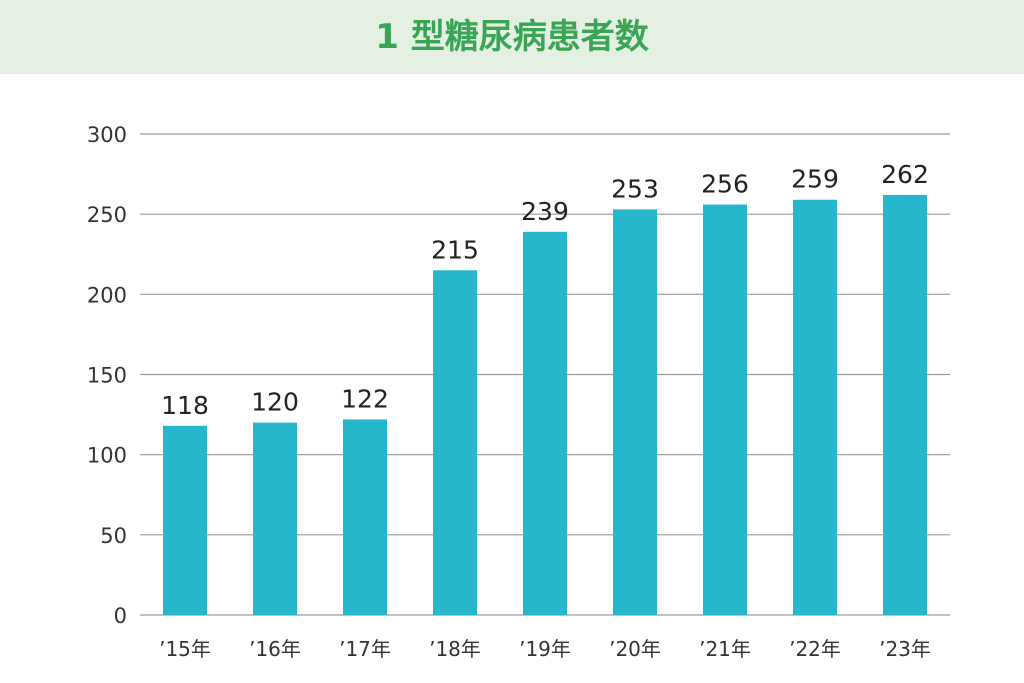 The height and width of the screenshot is (683, 1024). What do you see at coordinates (365, 649) in the screenshot?
I see `x-tick-label: ’17年` at bounding box center [365, 649].